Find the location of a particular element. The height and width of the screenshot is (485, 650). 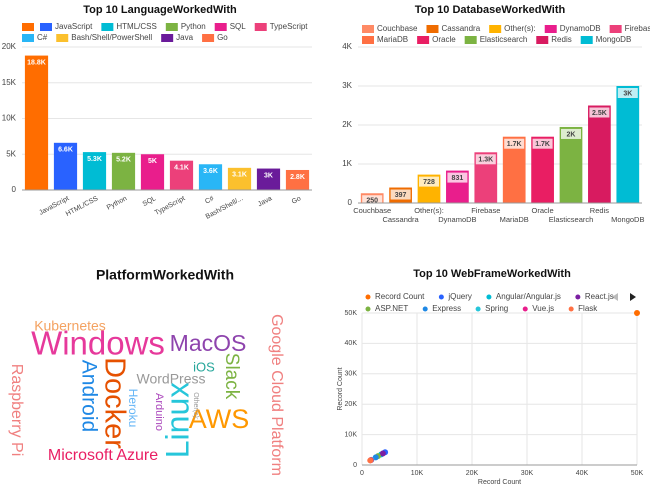

legend-label: Record Count is located at coordinates (400, 296).